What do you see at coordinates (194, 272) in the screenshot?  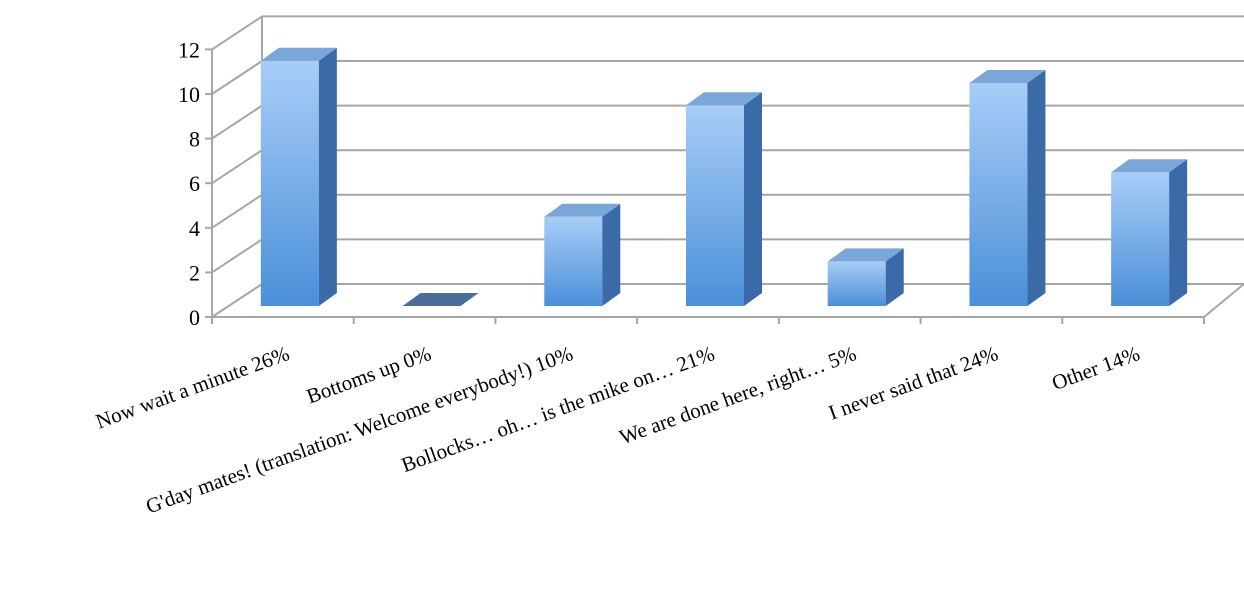 I see `y-tick-label: 2` at bounding box center [194, 272].